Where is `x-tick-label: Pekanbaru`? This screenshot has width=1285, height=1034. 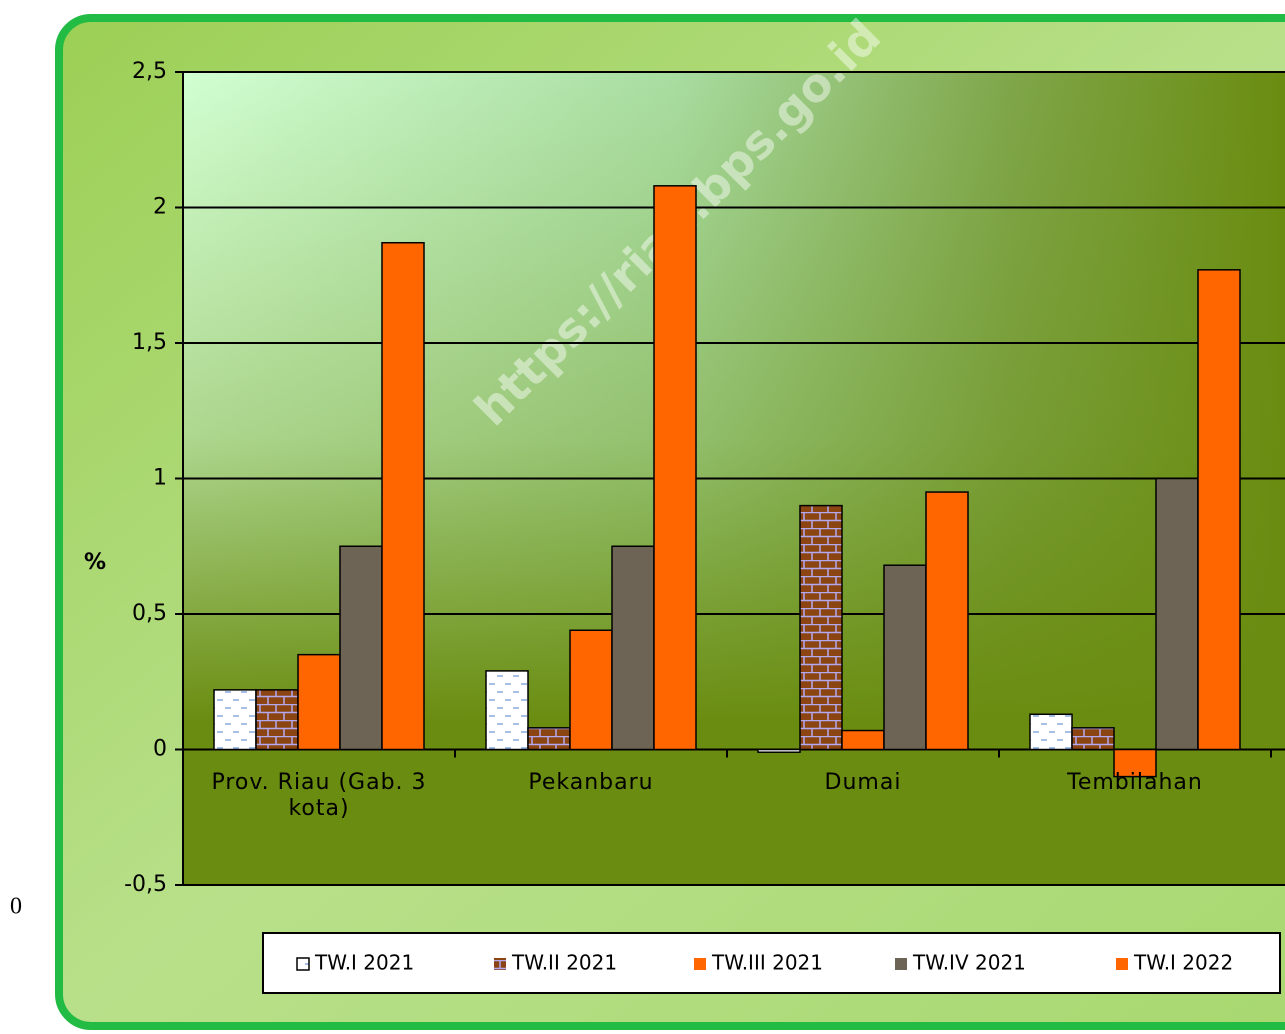 x-tick-label: Pekanbaru is located at coordinates (591, 782).